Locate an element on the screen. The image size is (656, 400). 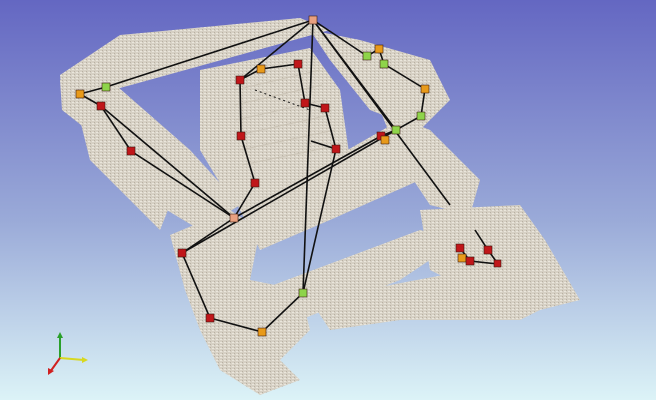
axis-x is located at coordinates (72, 359).